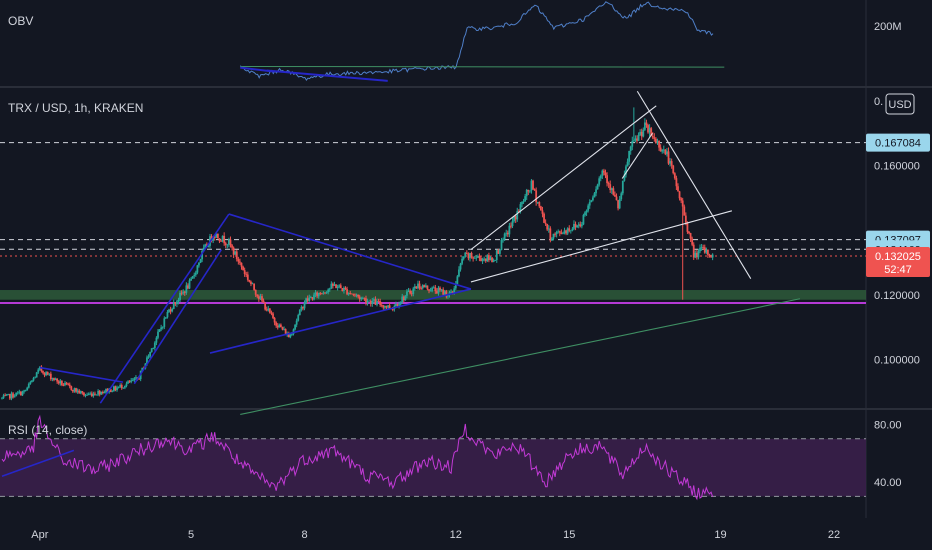  What do you see at coordinates (327, 75) in the screenshot?
I see `obv-trendline-blue` at bounding box center [327, 75].